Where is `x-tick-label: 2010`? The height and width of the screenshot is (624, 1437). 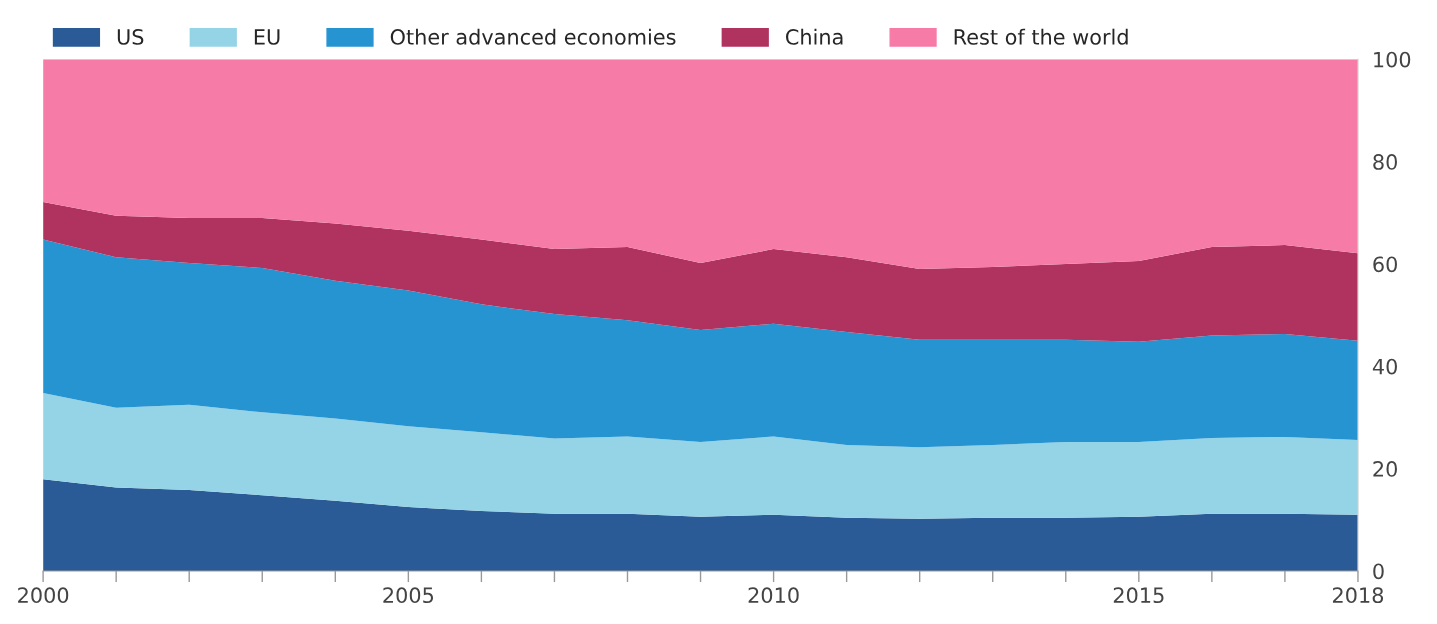
x-tick-label: 2010 is located at coordinates (773, 595).